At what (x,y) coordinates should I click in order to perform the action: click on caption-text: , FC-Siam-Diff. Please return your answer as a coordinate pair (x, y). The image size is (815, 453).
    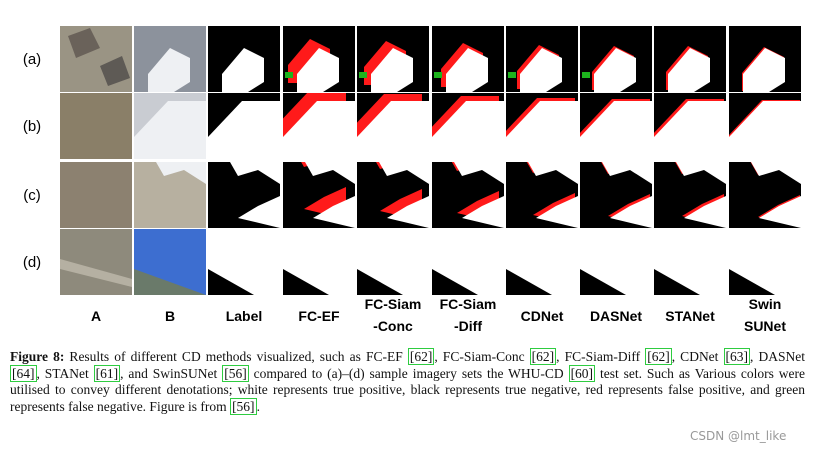
    Looking at the image, I should click on (601, 356).